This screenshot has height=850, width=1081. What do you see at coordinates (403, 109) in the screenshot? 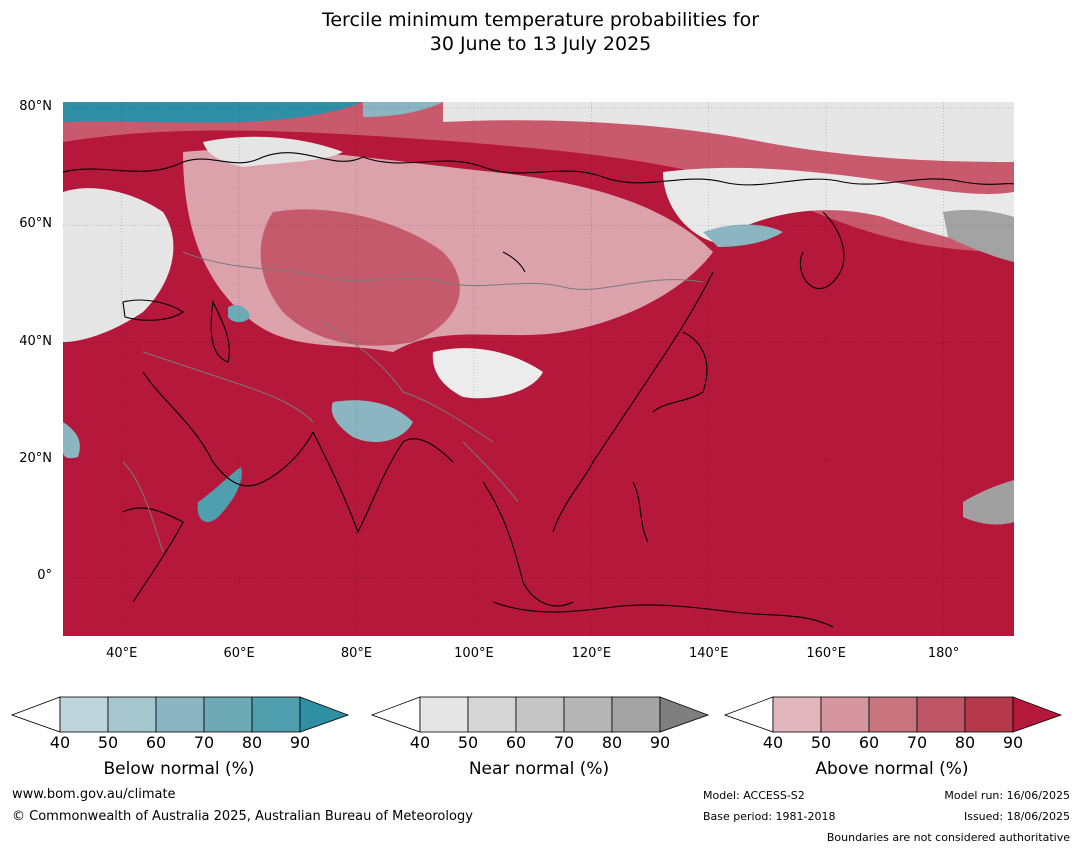
I see `region-below-arctic-light` at bounding box center [403, 109].